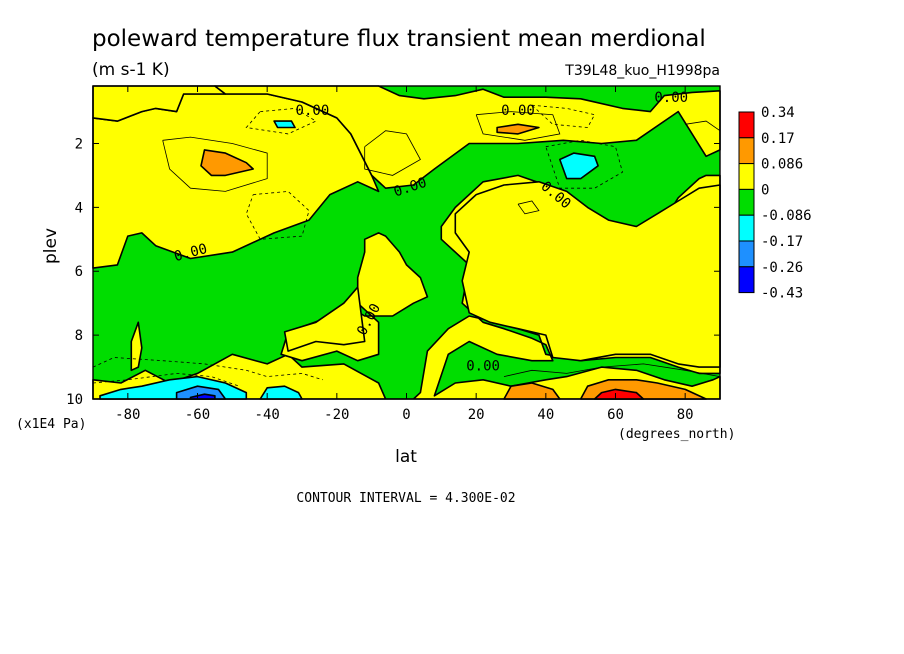 The image size is (904, 654). What do you see at coordinates (778, 139) in the screenshot?
I see `colorbar-label: 0.17` at bounding box center [778, 139].